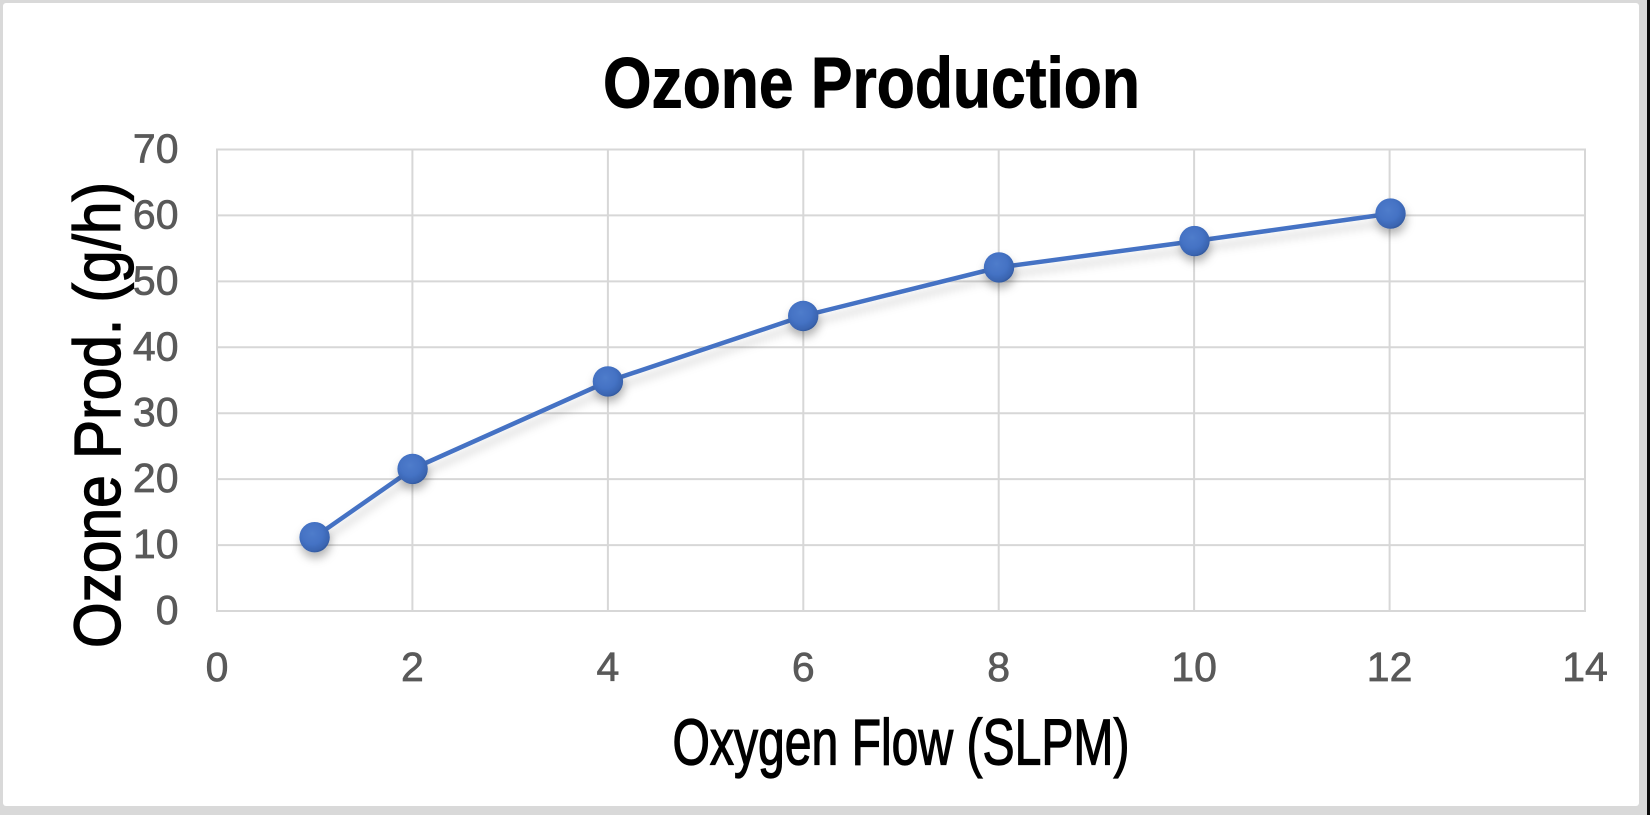 This screenshot has width=1650, height=815. Describe the element at coordinates (1390, 667) in the screenshot. I see `svg-text: 12` at that location.